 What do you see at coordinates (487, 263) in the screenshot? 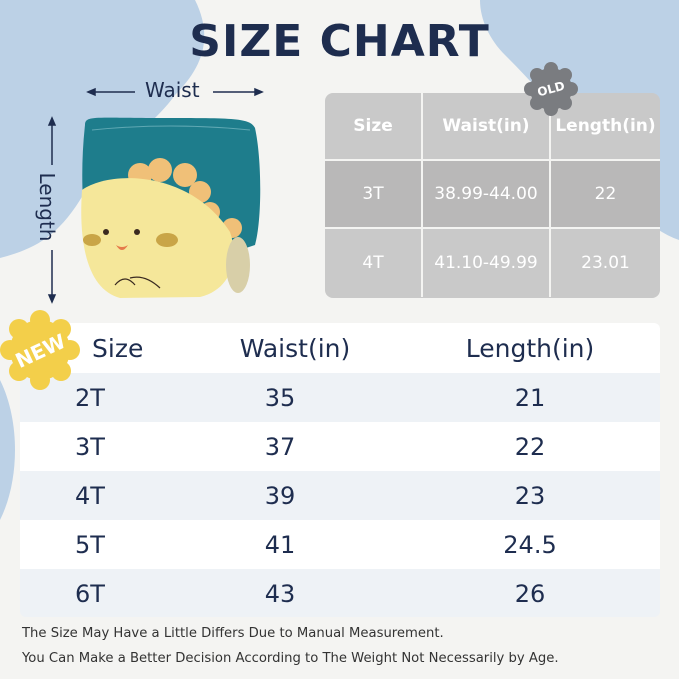
I see `cell-waist: 41.10-49.99` at bounding box center [487, 263].